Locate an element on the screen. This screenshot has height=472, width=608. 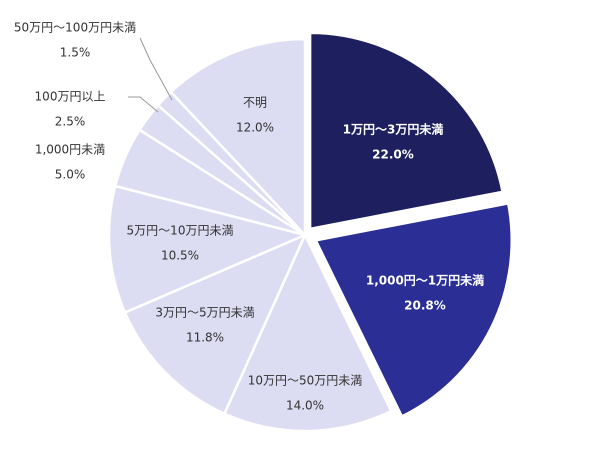
slice-label: 1,000円～1万円未満 is located at coordinates (425, 280).